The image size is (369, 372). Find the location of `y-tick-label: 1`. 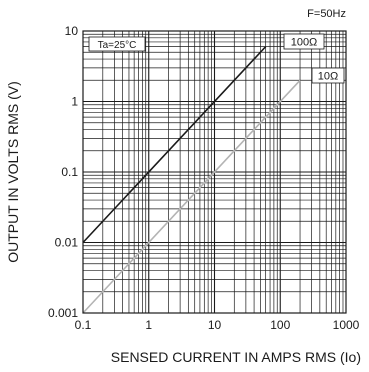

y-tick-label: 1 is located at coordinates (74, 102).